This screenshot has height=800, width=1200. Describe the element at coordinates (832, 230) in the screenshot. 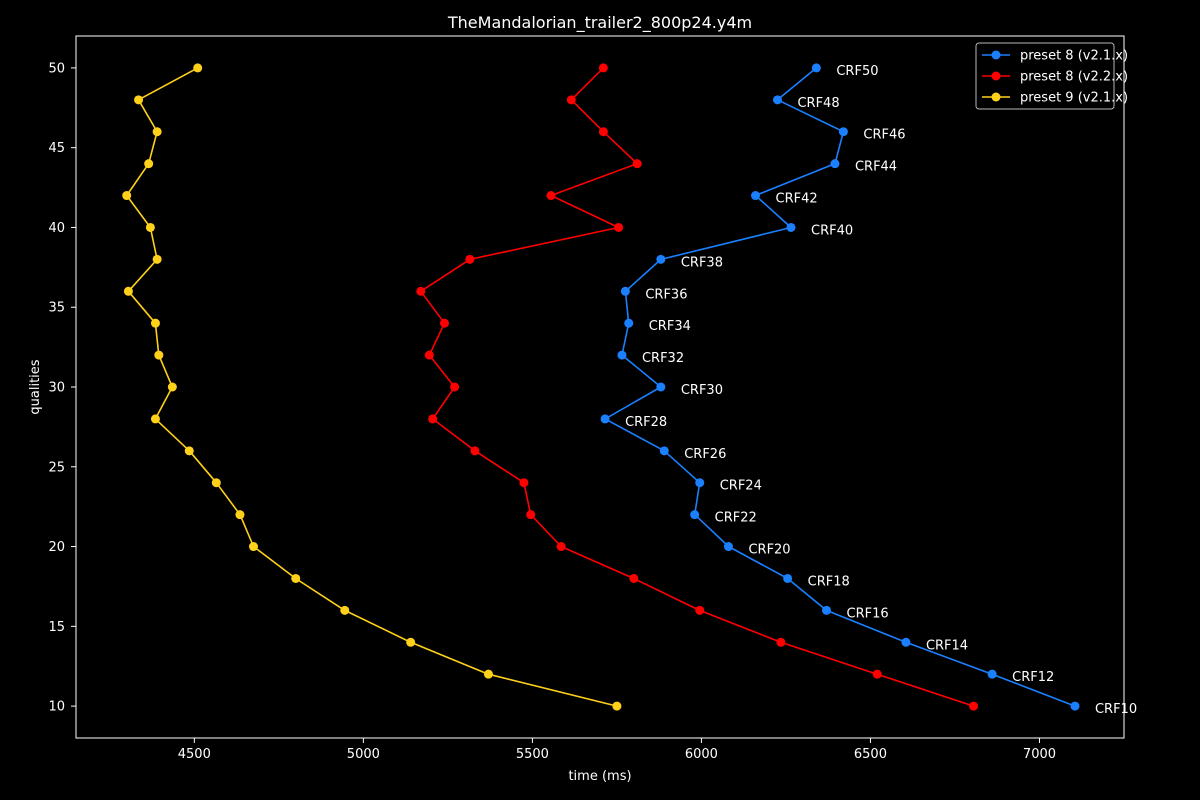

I see `point-annotation: CRF40` at that location.